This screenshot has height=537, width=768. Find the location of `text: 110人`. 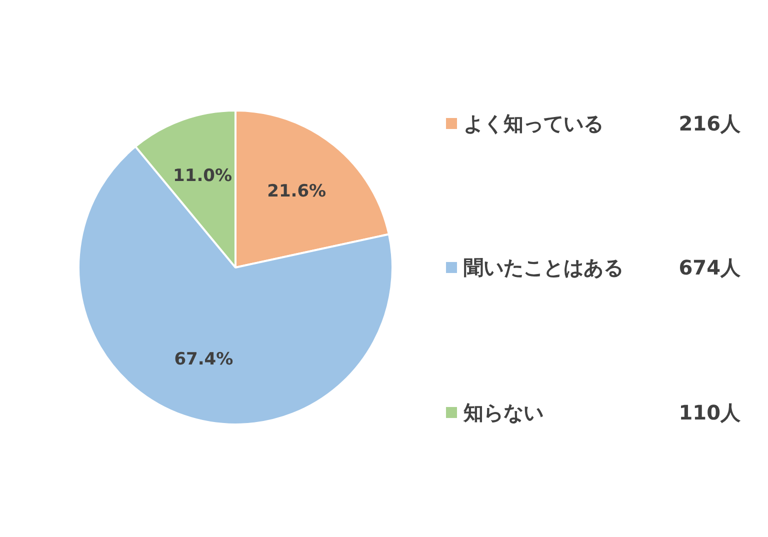

text: 110人 is located at coordinates (710, 412).